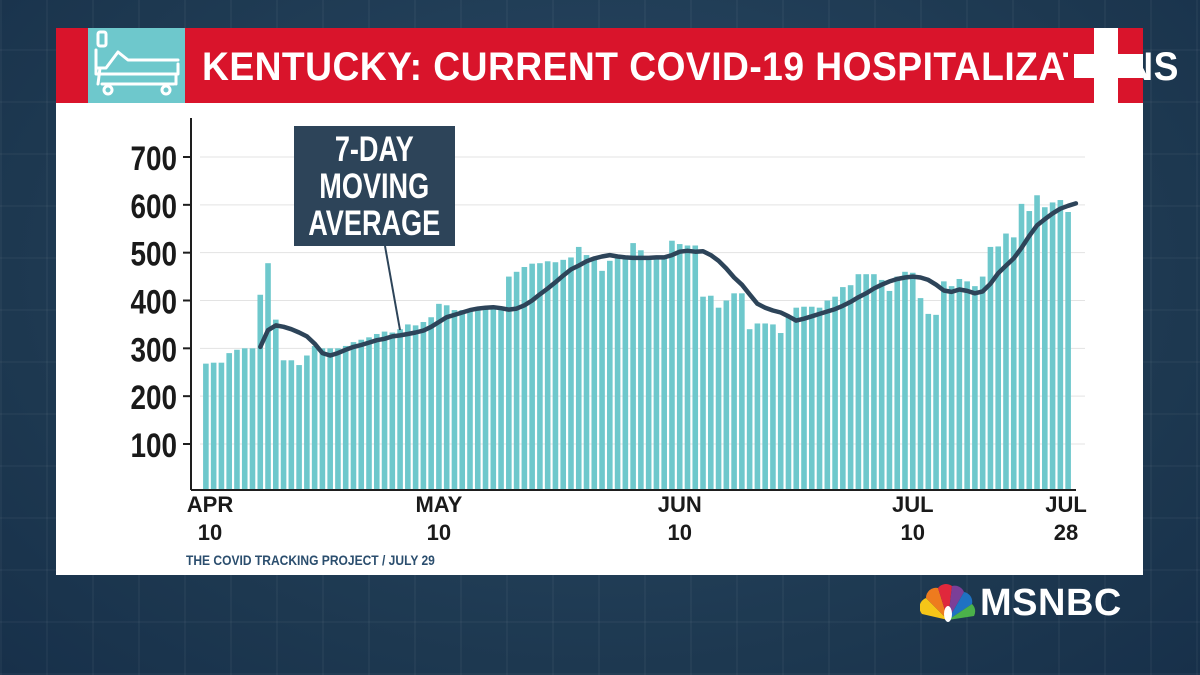 Image resolution: width=1200 pixels, height=675 pixels. What do you see at coordinates (1051, 602) in the screenshot?
I see `logo-text: MSNBC` at bounding box center [1051, 602].